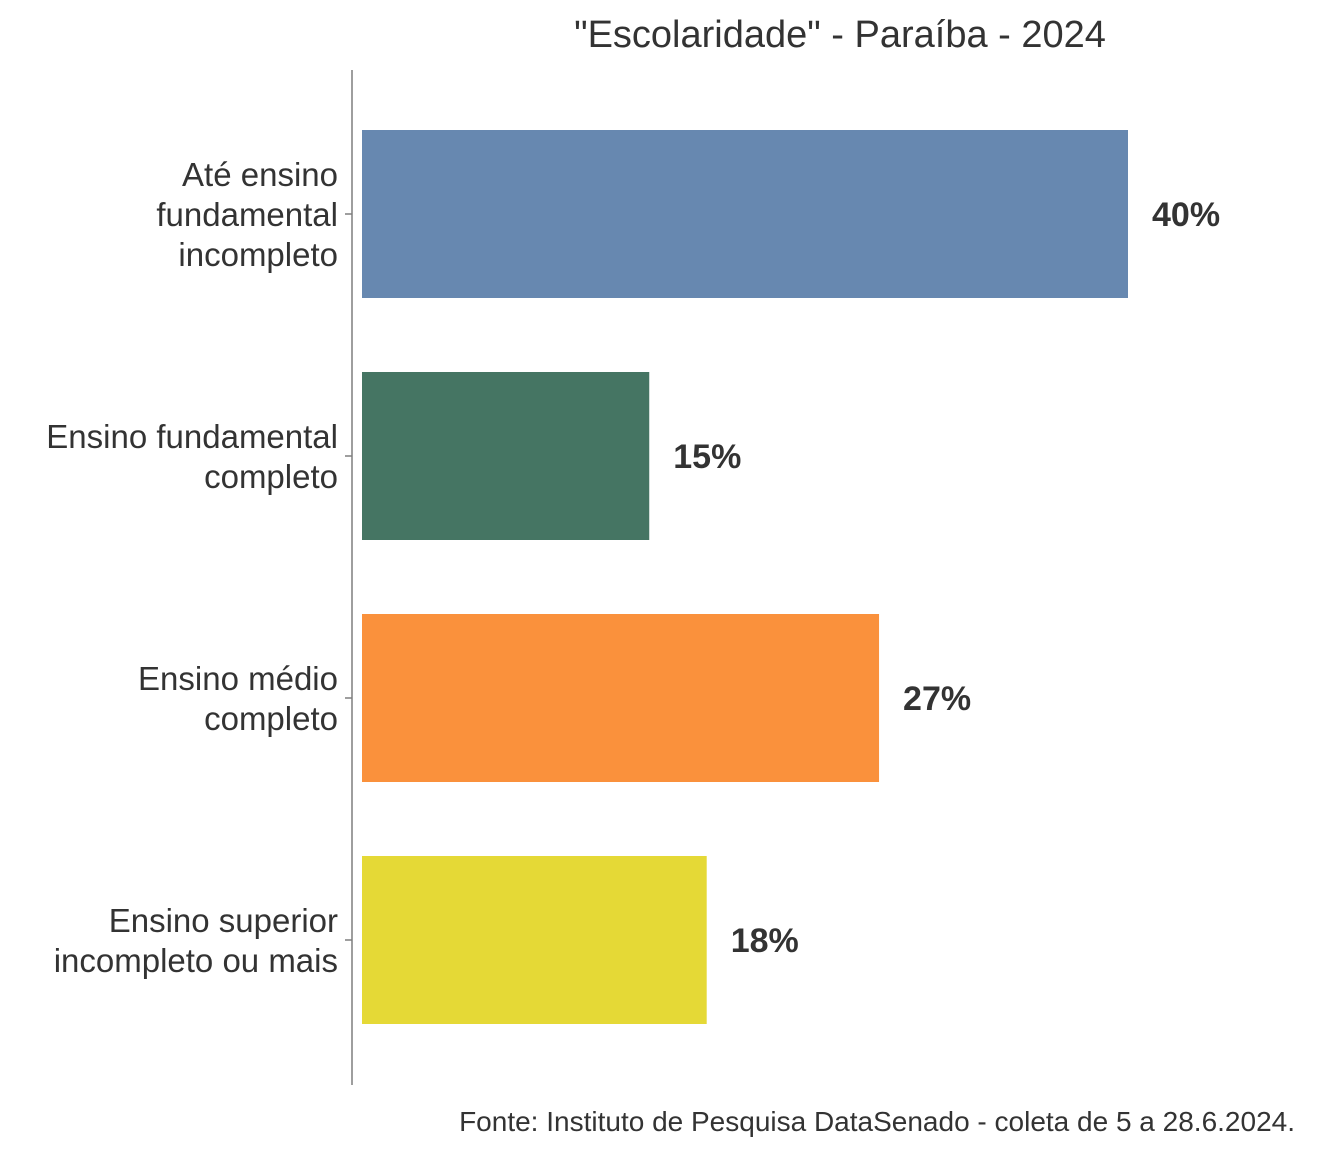 The image size is (1344, 1152). Describe the element at coordinates (192, 456) in the screenshot. I see `category-label-2: Ensino fundamental completo` at that location.